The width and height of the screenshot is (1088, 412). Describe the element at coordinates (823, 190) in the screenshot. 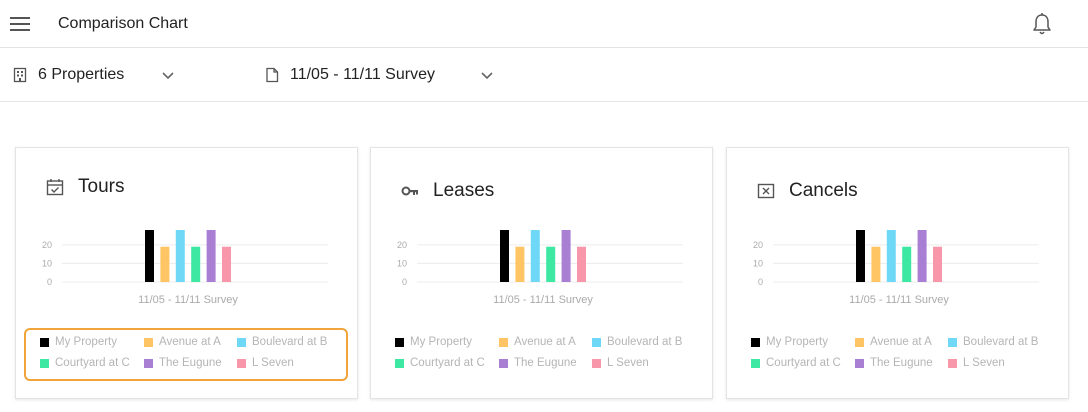

I see `card-title: Cancels` at that location.